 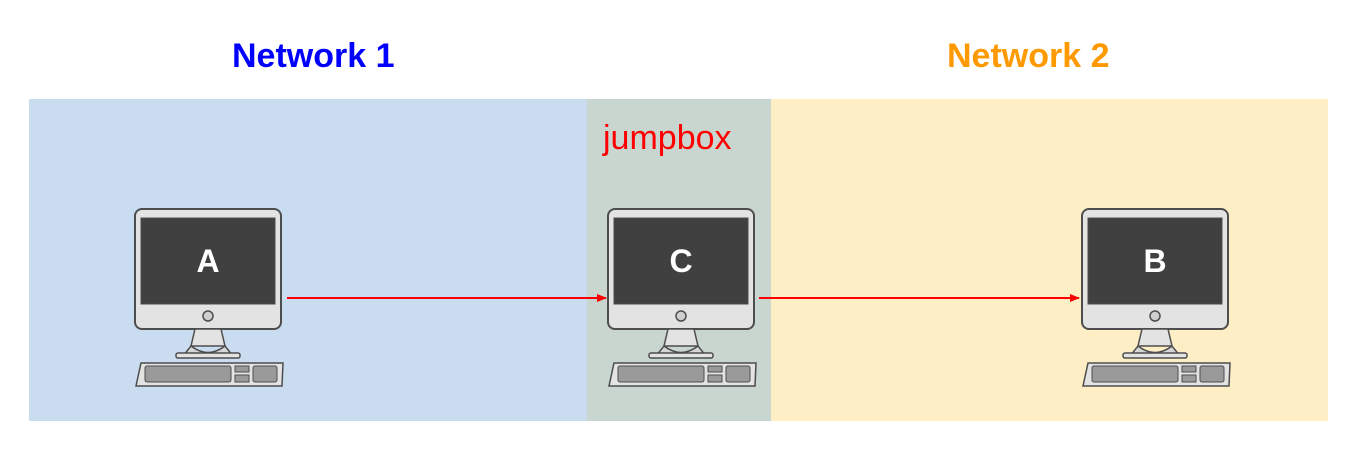 I want to click on network-1-title: Network 1, so click(x=313, y=56).